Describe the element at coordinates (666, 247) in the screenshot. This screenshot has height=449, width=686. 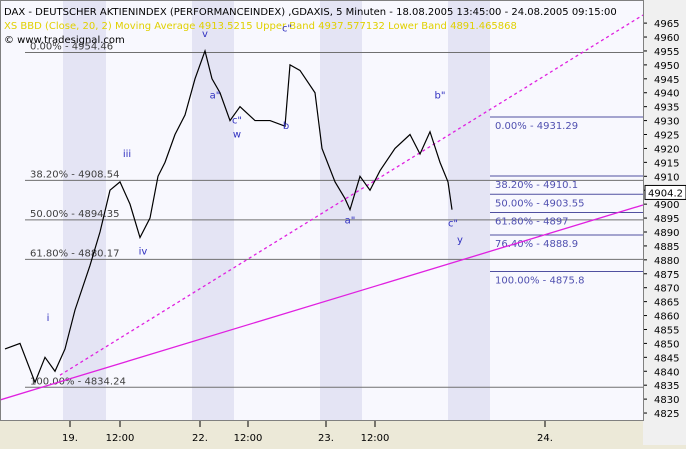
I see `y-tick-label: 4885` at that location.